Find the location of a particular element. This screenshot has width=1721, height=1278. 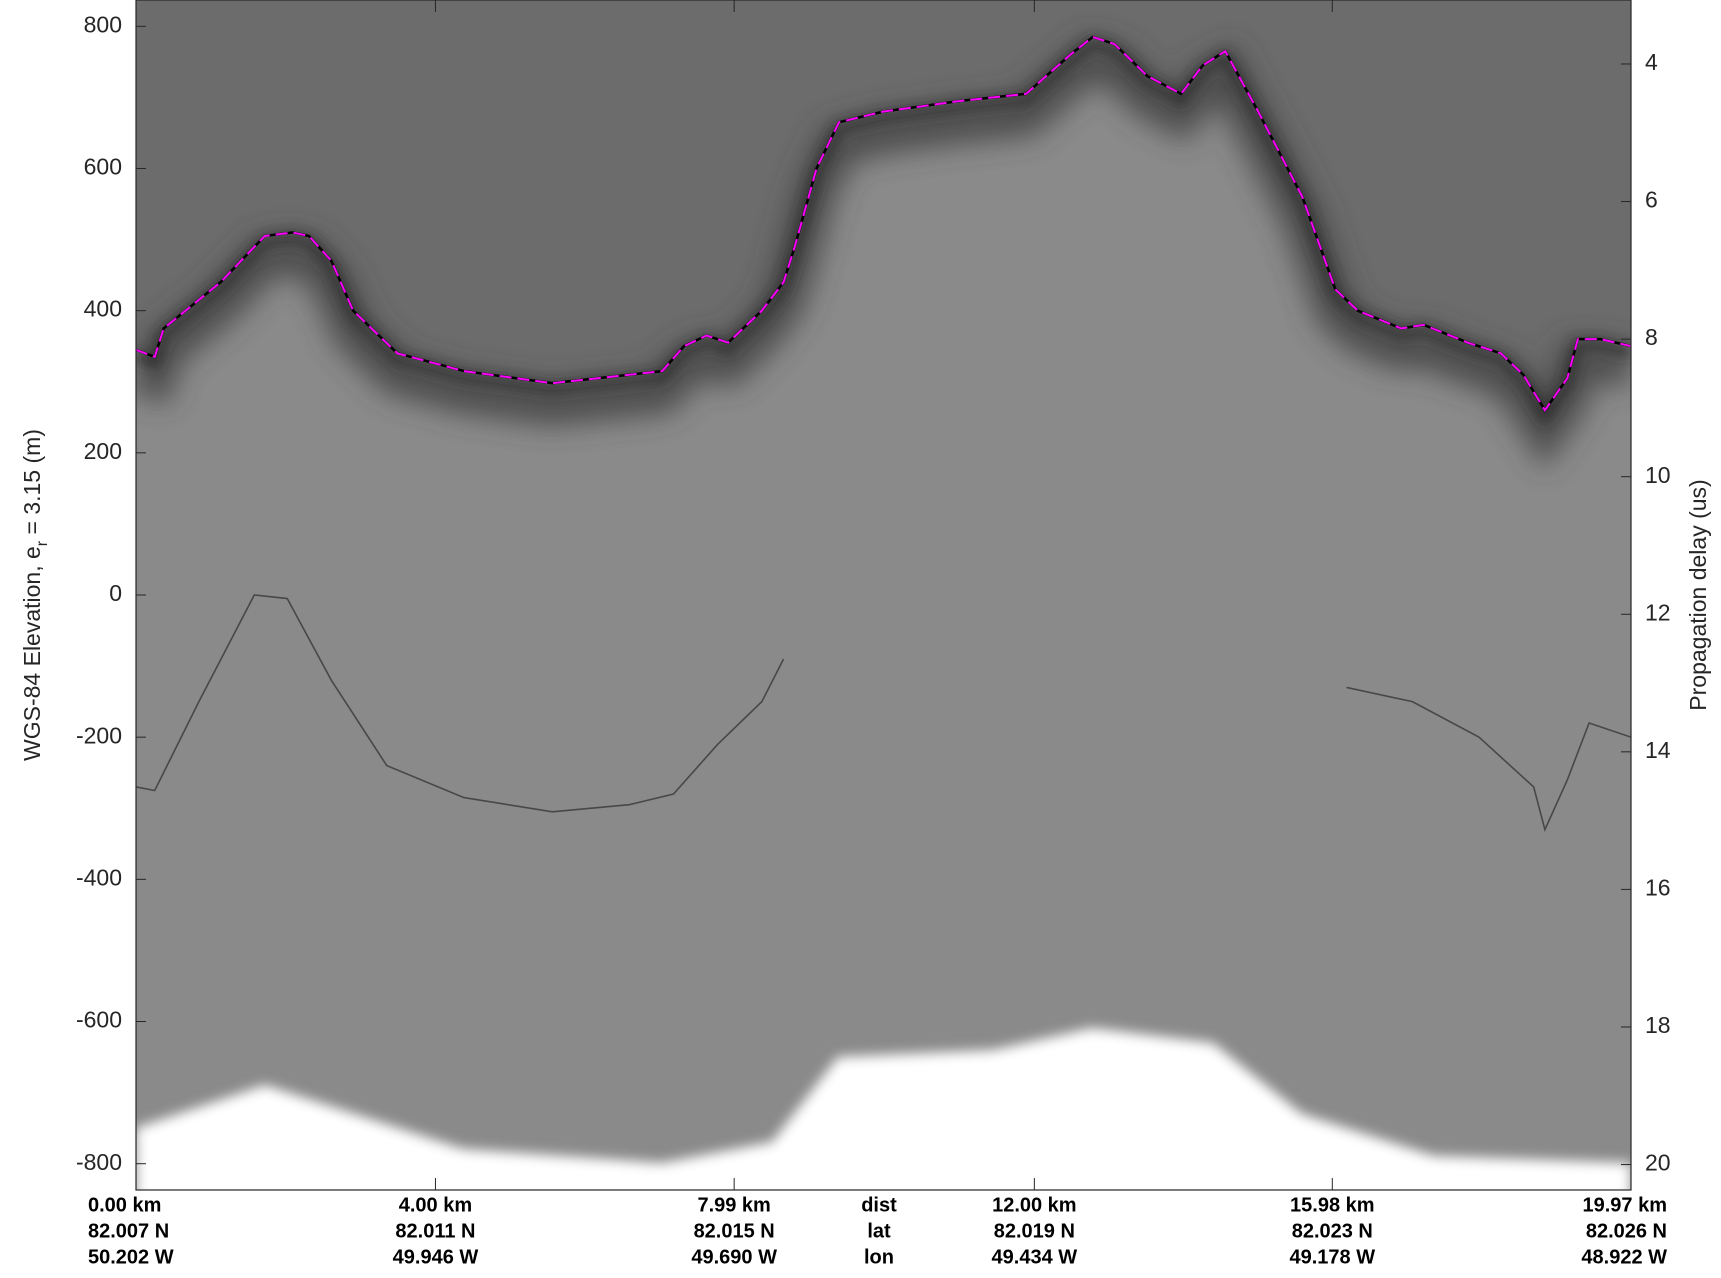

x-tick-label: 7.99 km is located at coordinates (733, 1205).